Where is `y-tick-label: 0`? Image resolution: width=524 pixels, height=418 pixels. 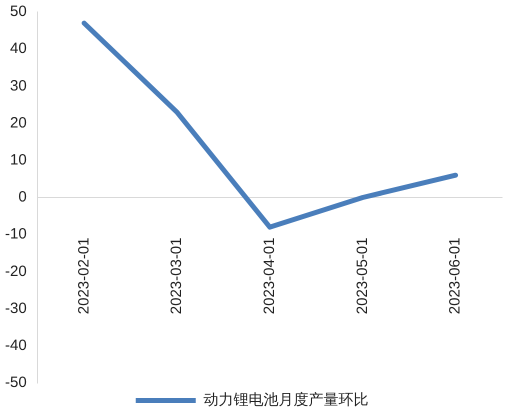
y-tick-label: 0 is located at coordinates (22, 197).